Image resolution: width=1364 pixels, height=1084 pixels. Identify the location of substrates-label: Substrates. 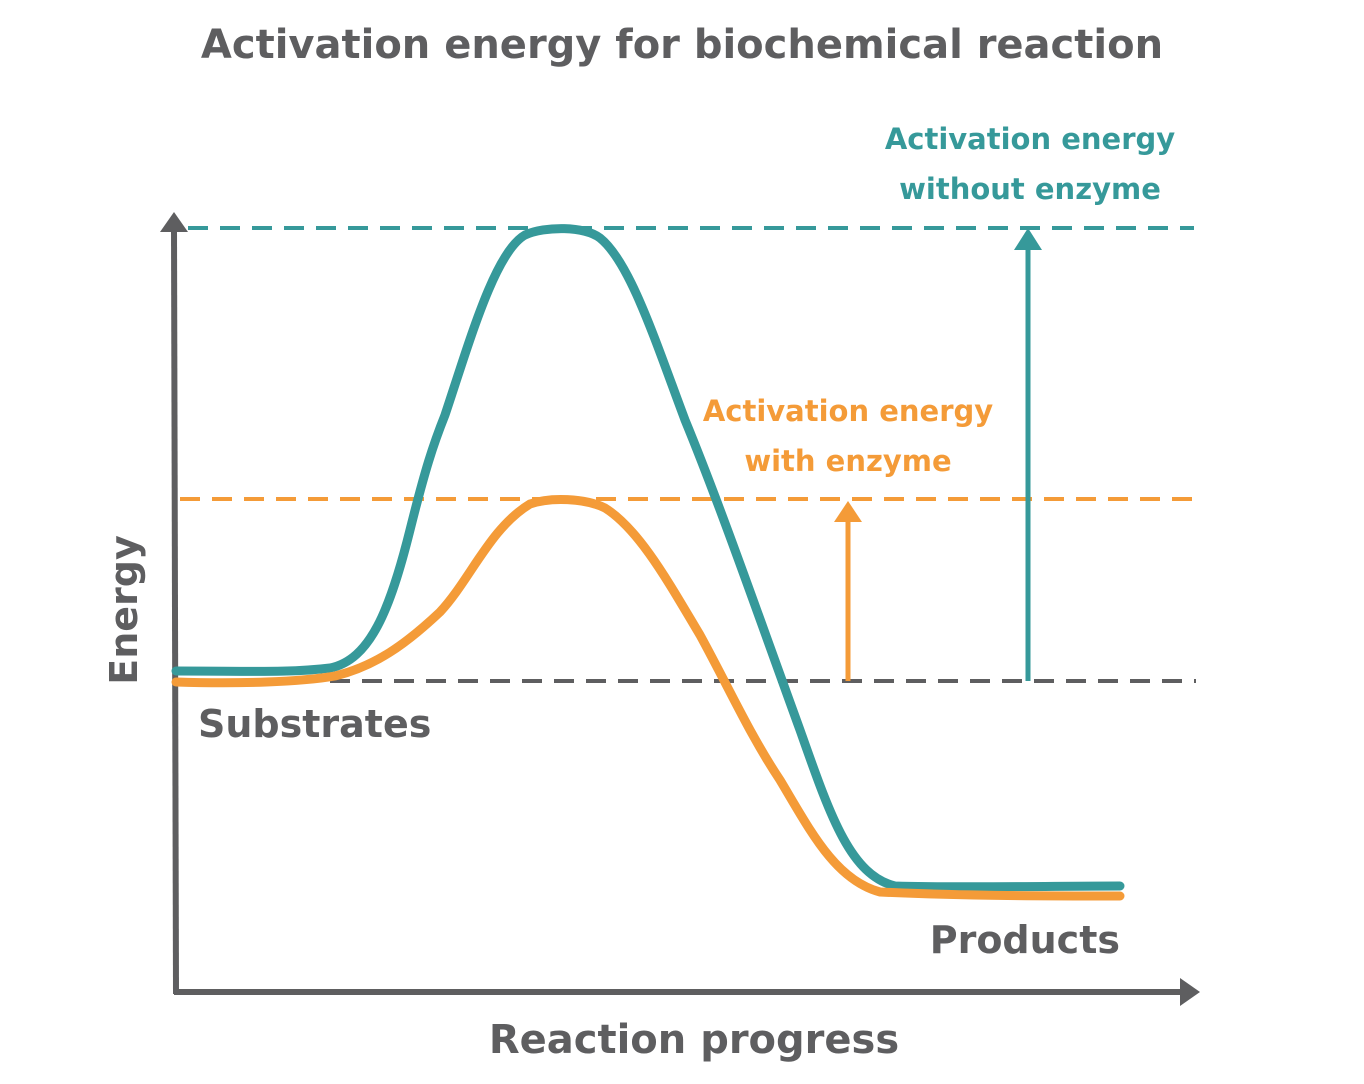
(314, 724).